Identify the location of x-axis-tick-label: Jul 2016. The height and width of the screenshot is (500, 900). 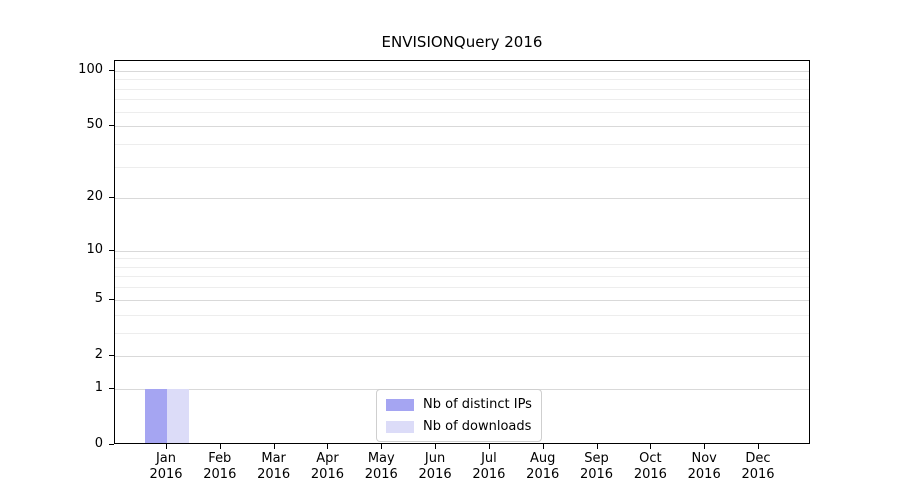
(489, 466).